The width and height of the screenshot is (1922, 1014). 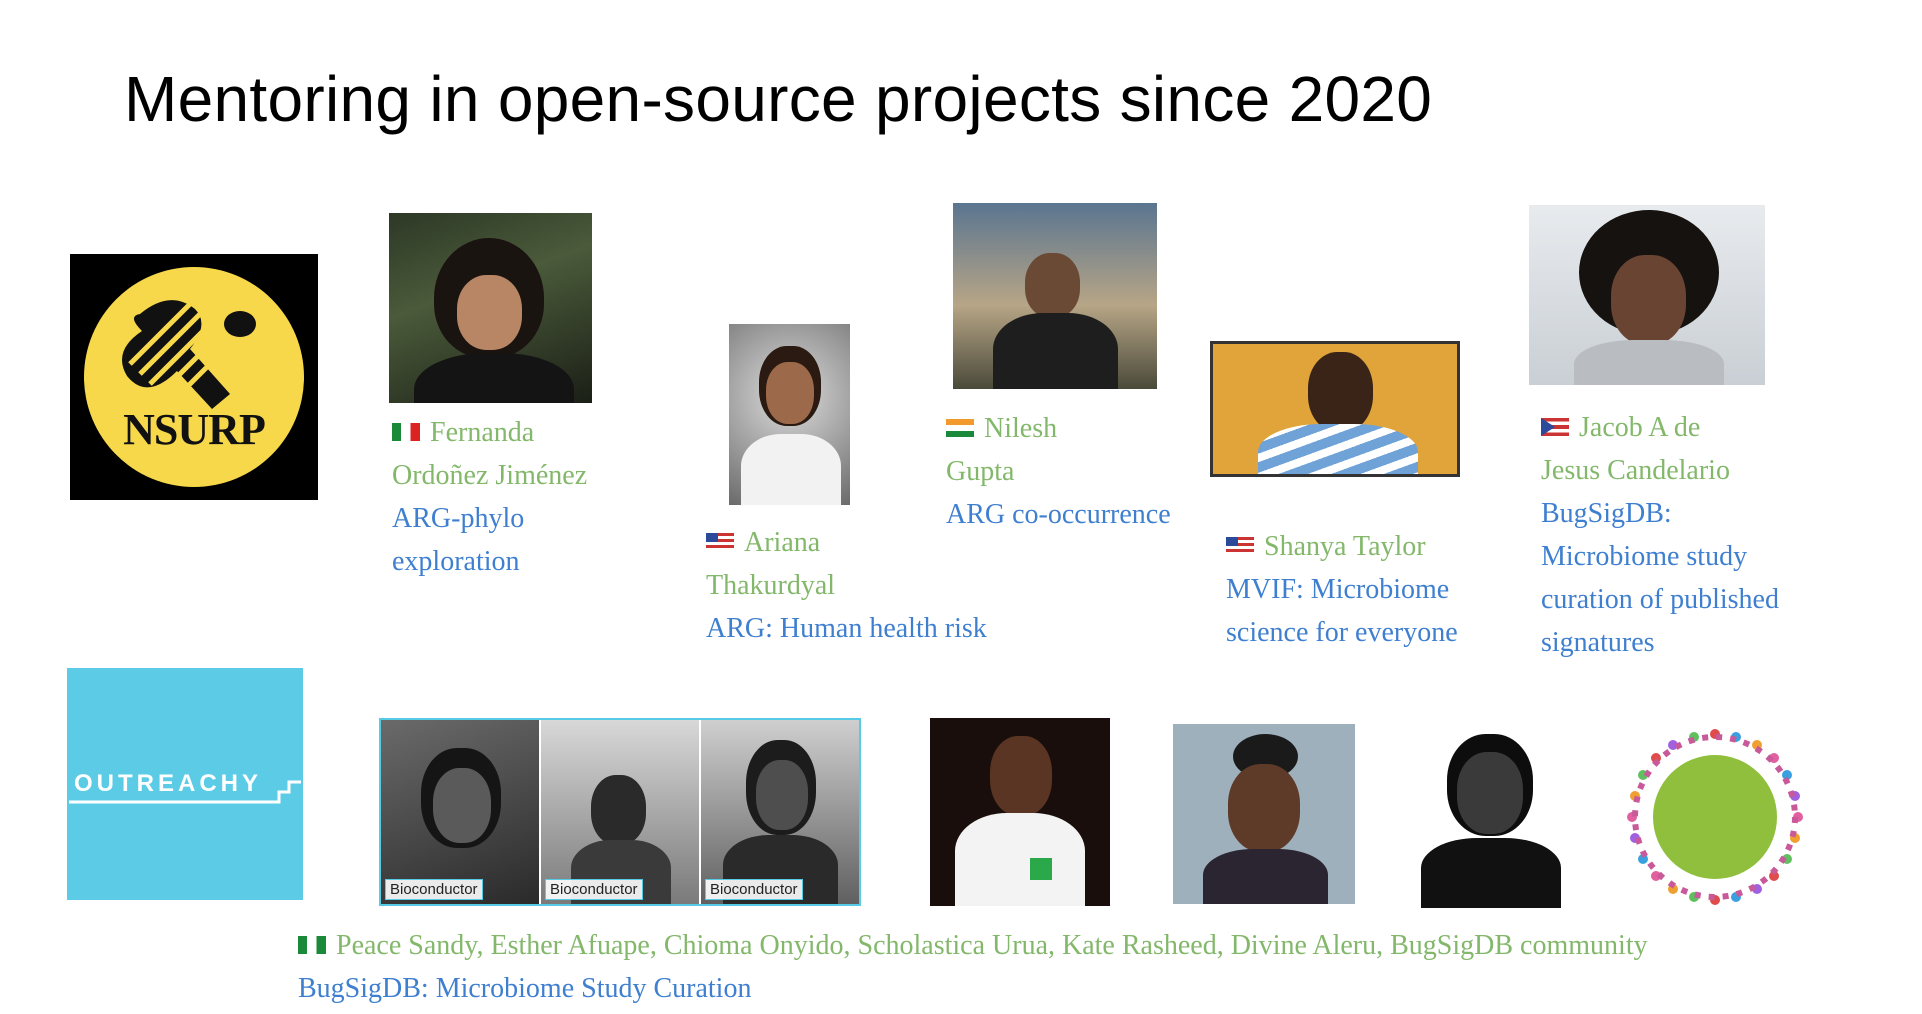 I want to click on mentee-name: Jesus Candelario, so click(x=1635, y=470).